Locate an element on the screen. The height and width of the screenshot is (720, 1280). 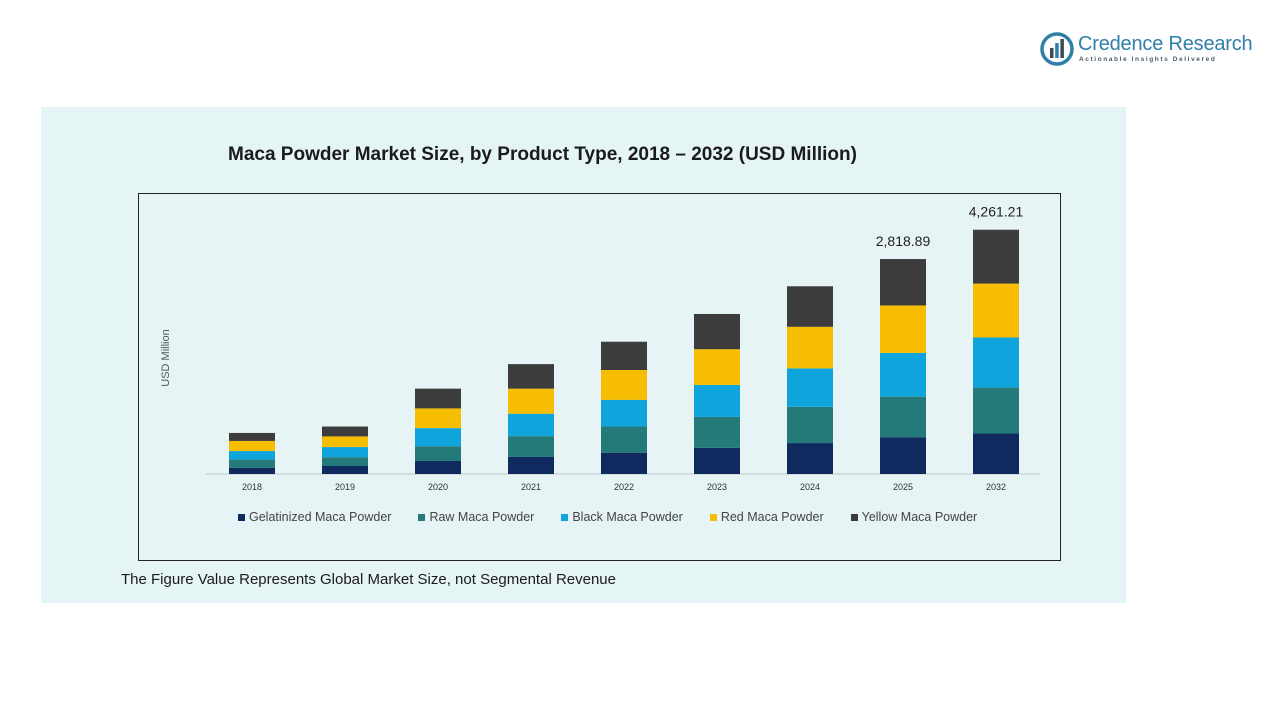
legend-label: Yellow Maca Powder is located at coordinates (919, 517).